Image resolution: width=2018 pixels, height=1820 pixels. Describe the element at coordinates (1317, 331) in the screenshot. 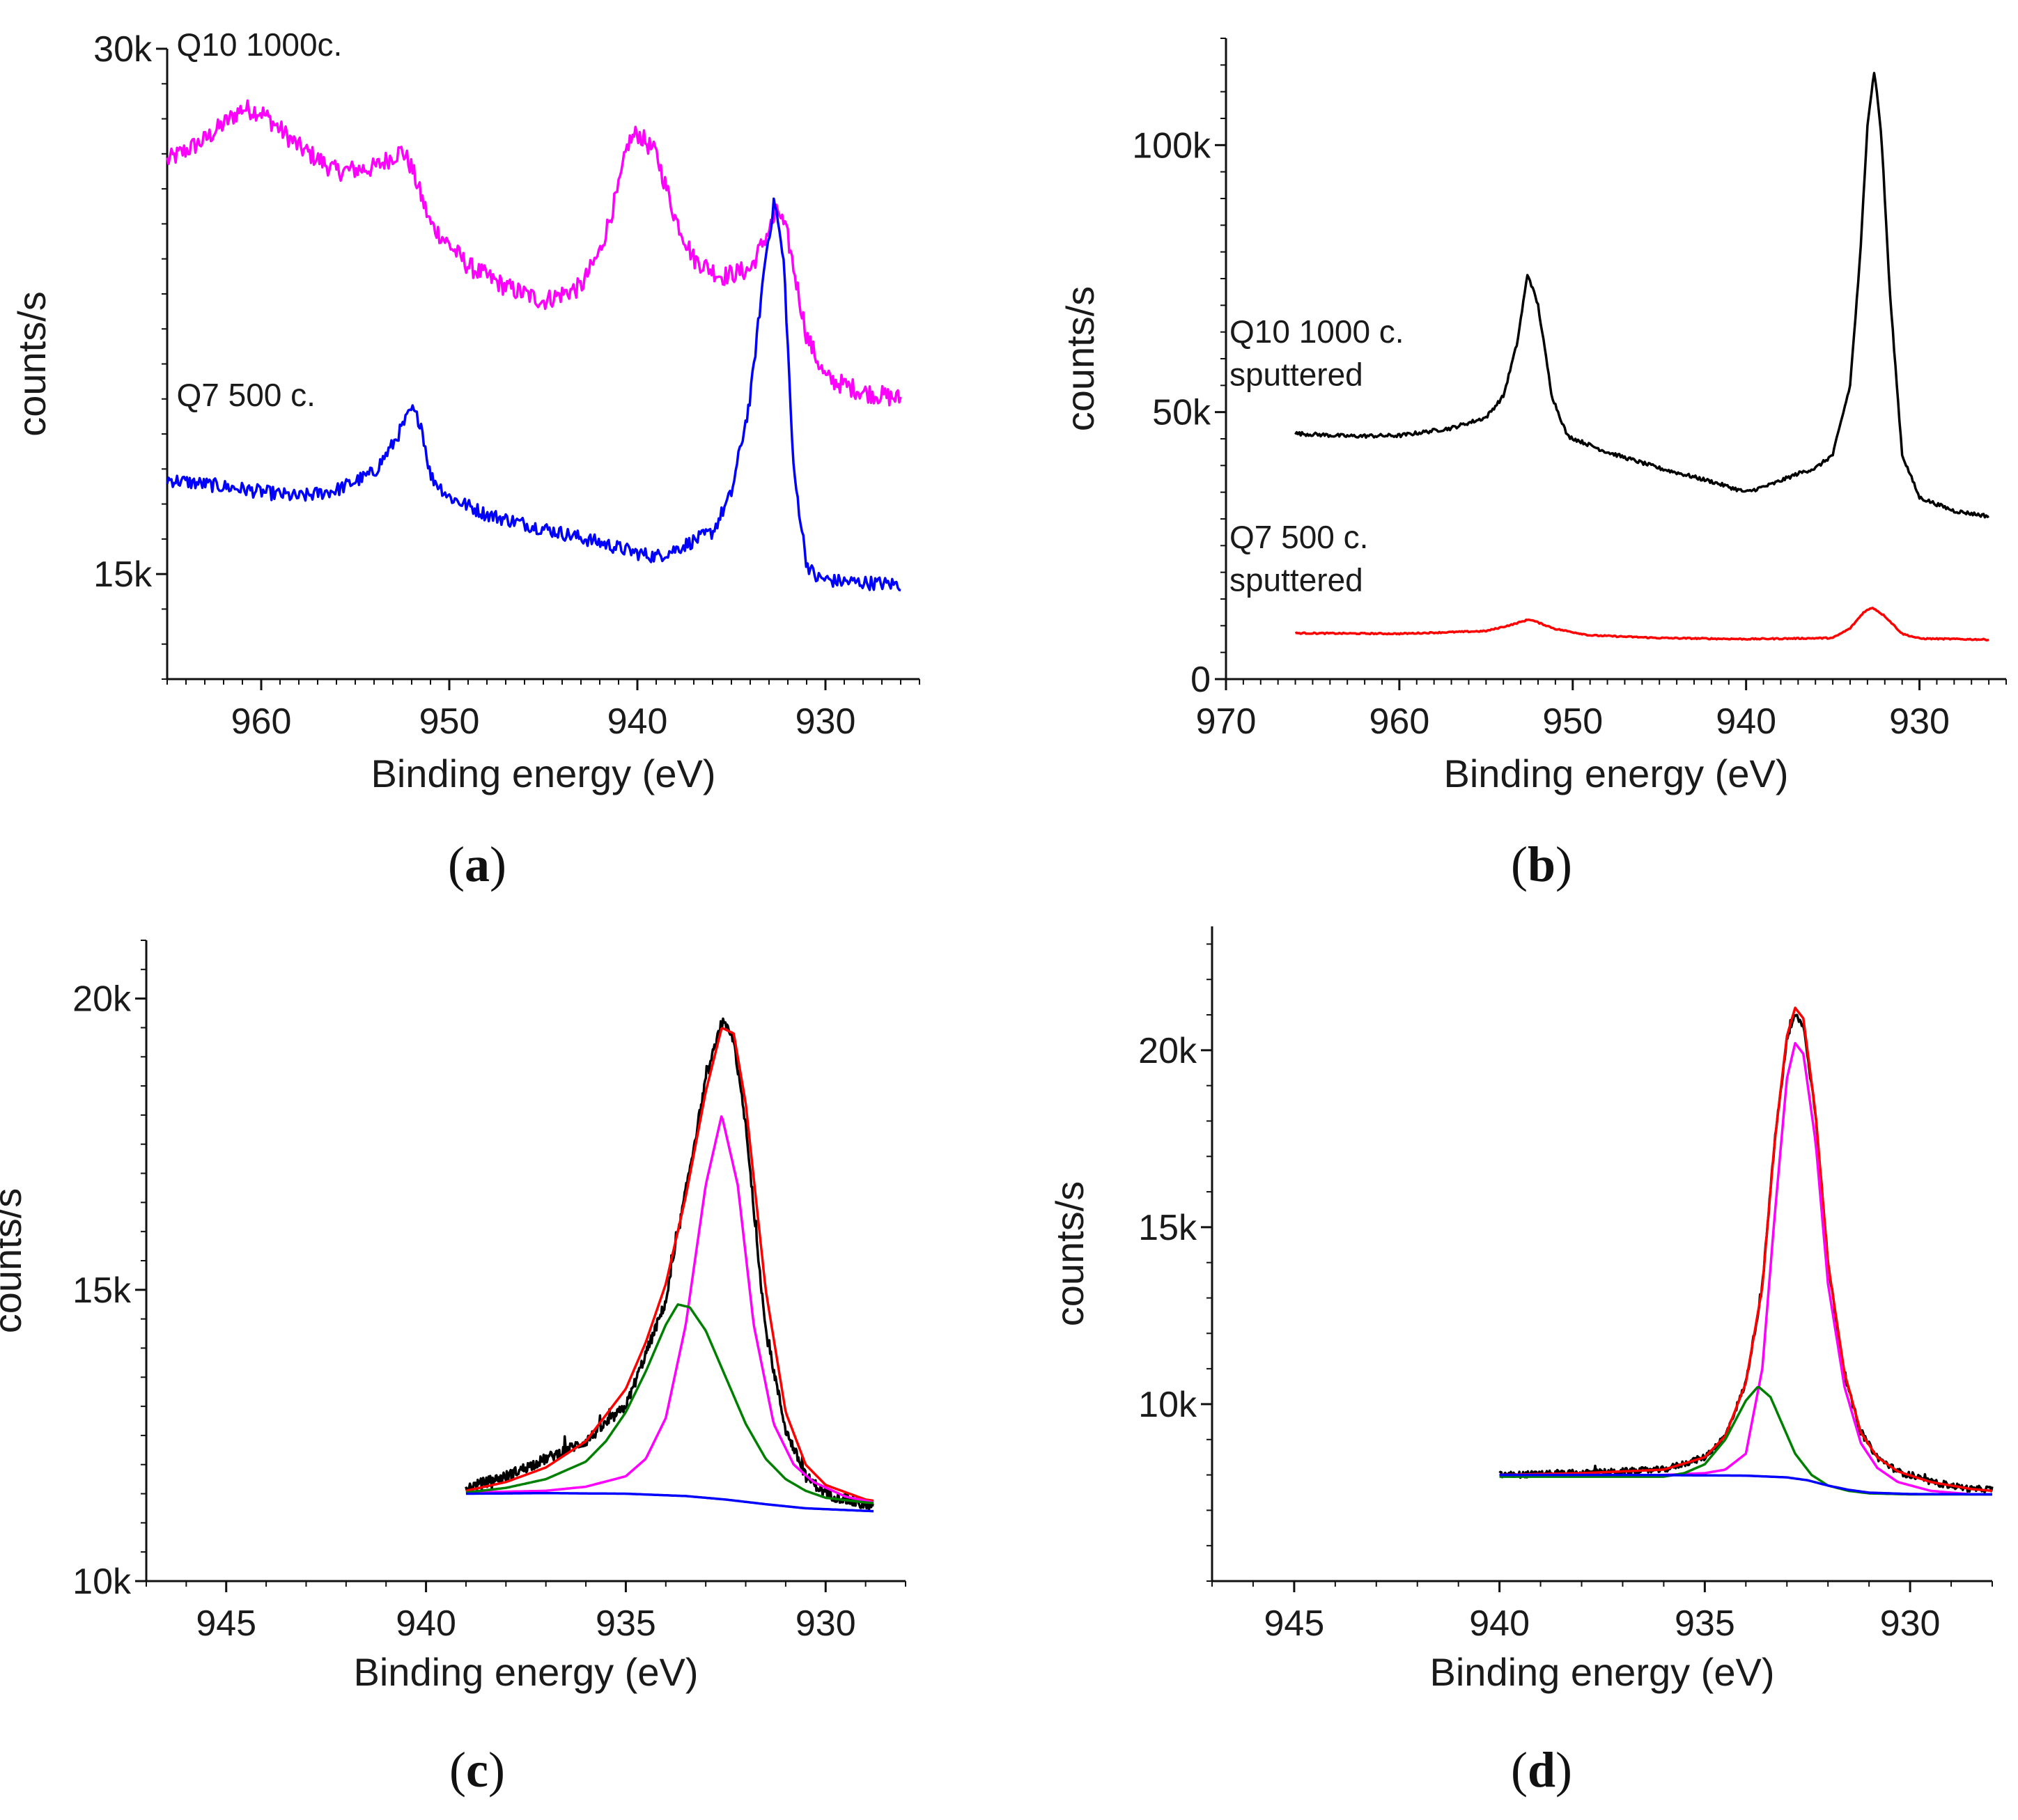

I see `series-annotation: Q10 1000 c.` at that location.